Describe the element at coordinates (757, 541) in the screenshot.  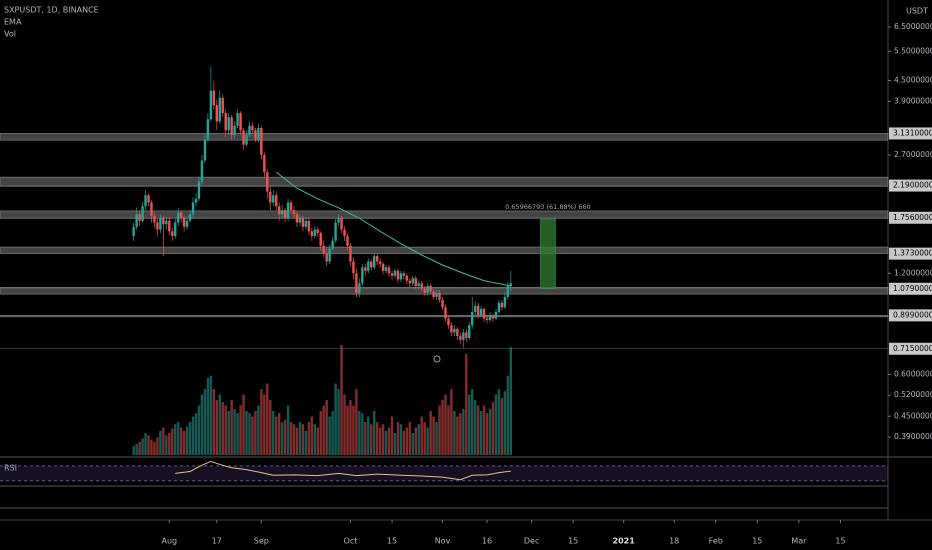
I see `x-tick-label: 15` at that location.